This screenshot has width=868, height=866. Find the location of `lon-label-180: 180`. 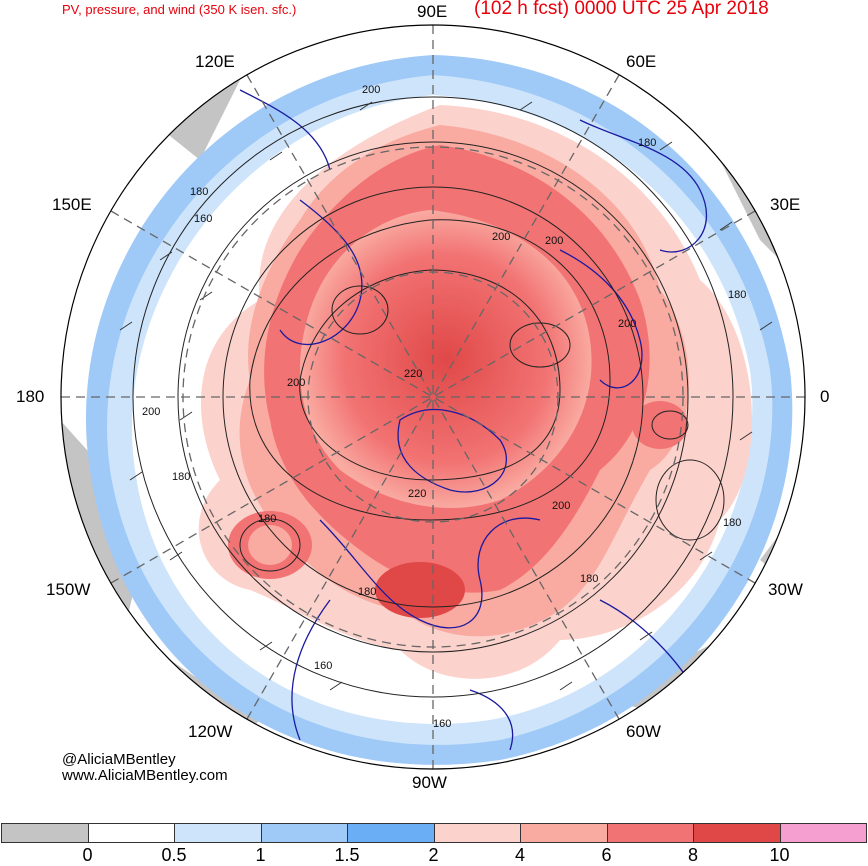

lon-label-180: 180 is located at coordinates (30, 396).